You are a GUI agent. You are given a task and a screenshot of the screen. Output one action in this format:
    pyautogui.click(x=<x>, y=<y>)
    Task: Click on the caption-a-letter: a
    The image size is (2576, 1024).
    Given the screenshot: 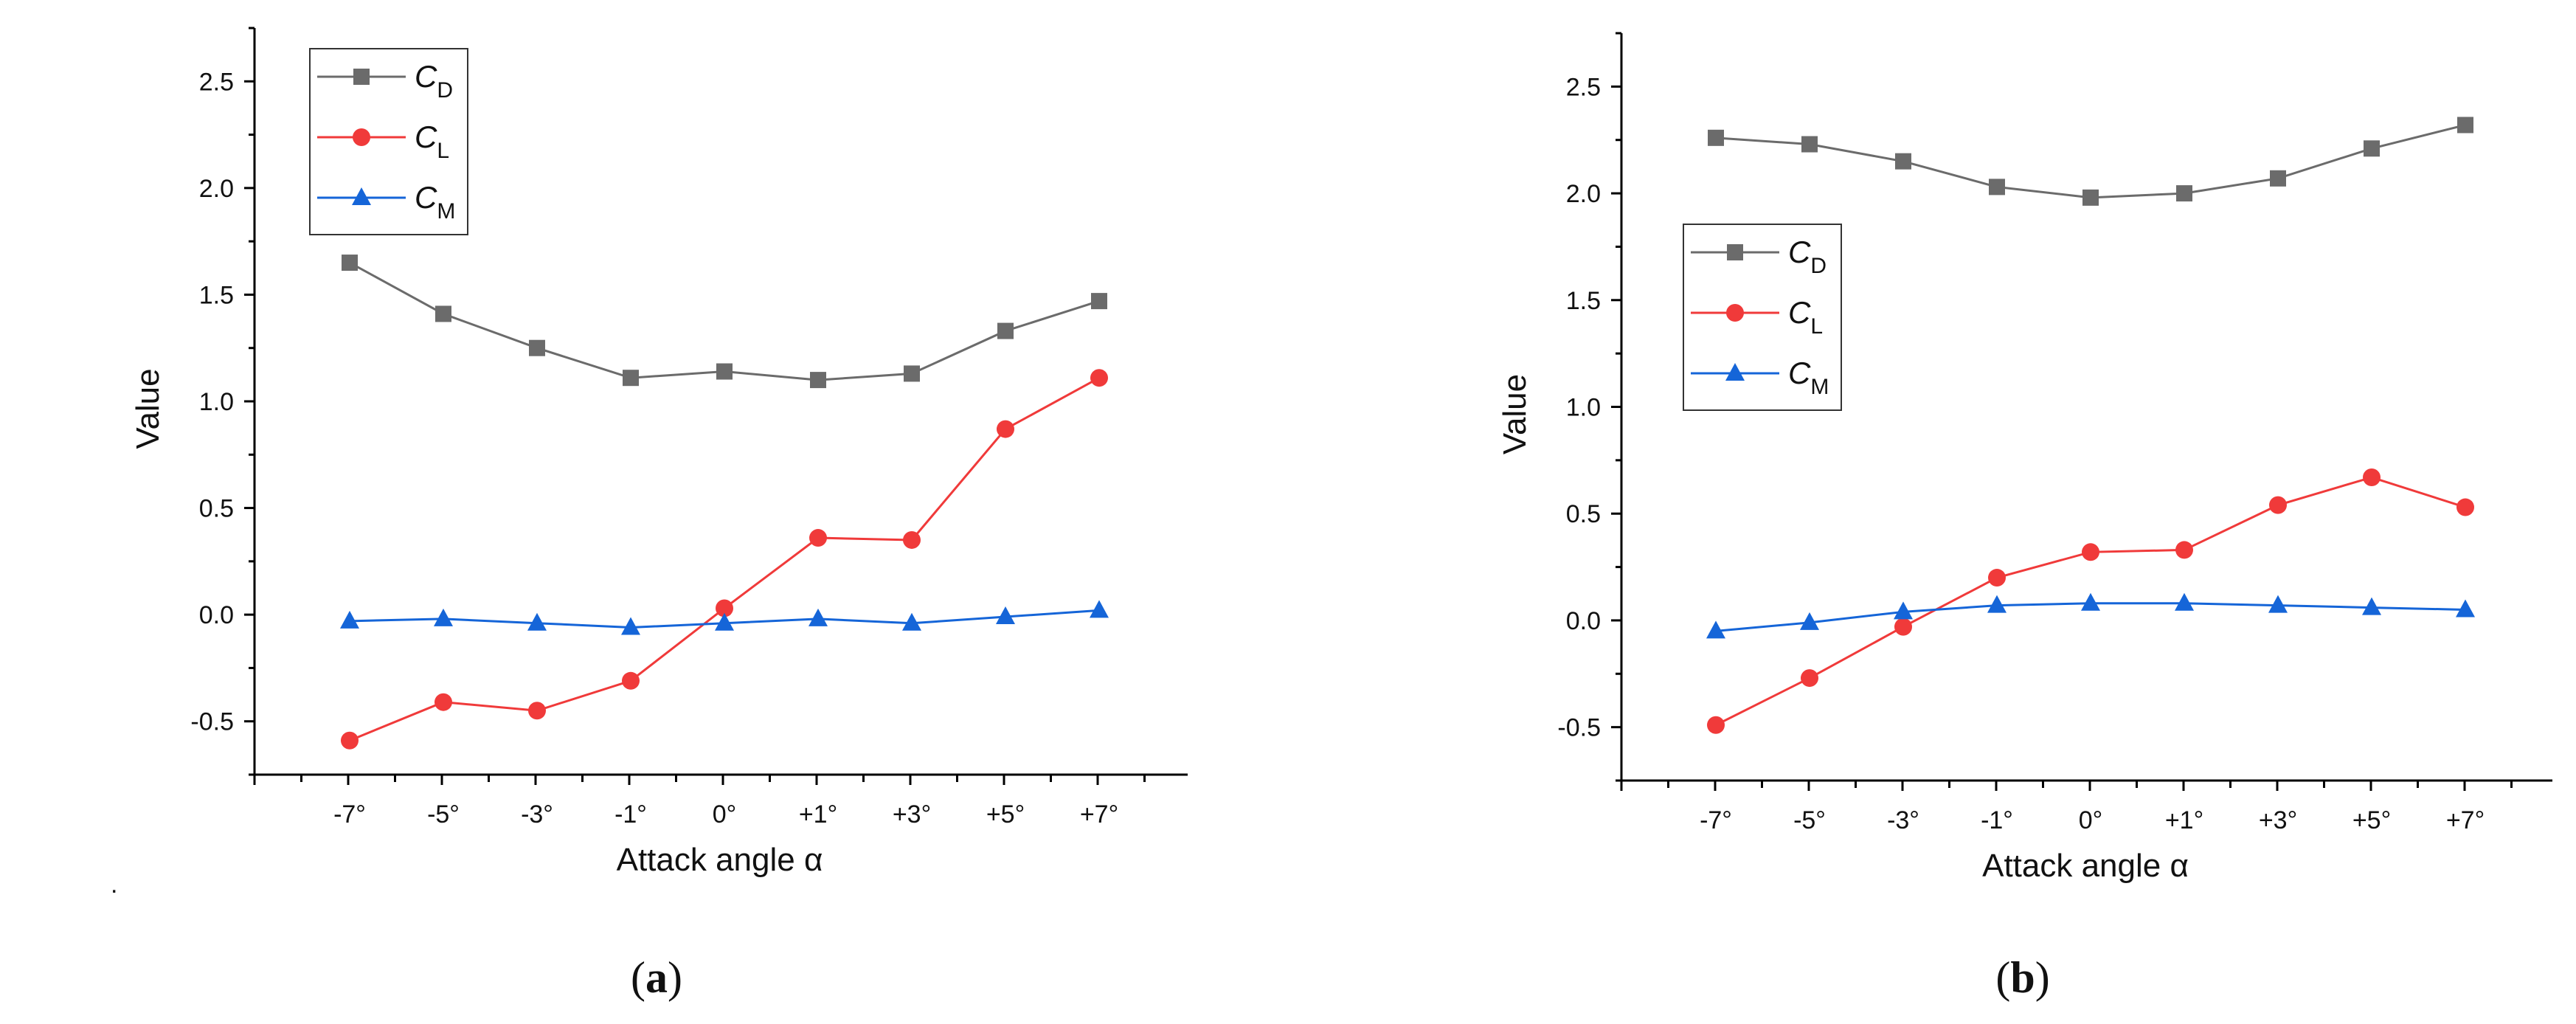 What is the action you would take?
    pyautogui.click(x=657, y=977)
    